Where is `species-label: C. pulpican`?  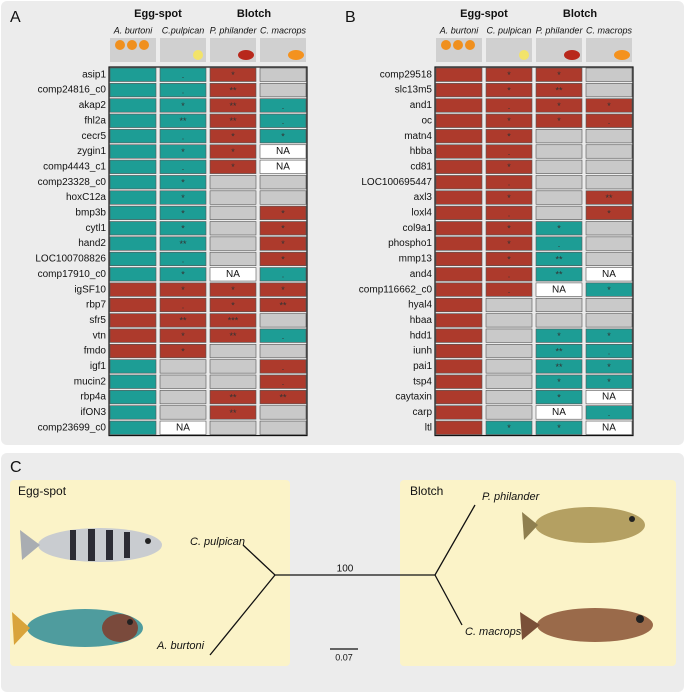 species-label: C. pulpican is located at coordinates (508, 30).